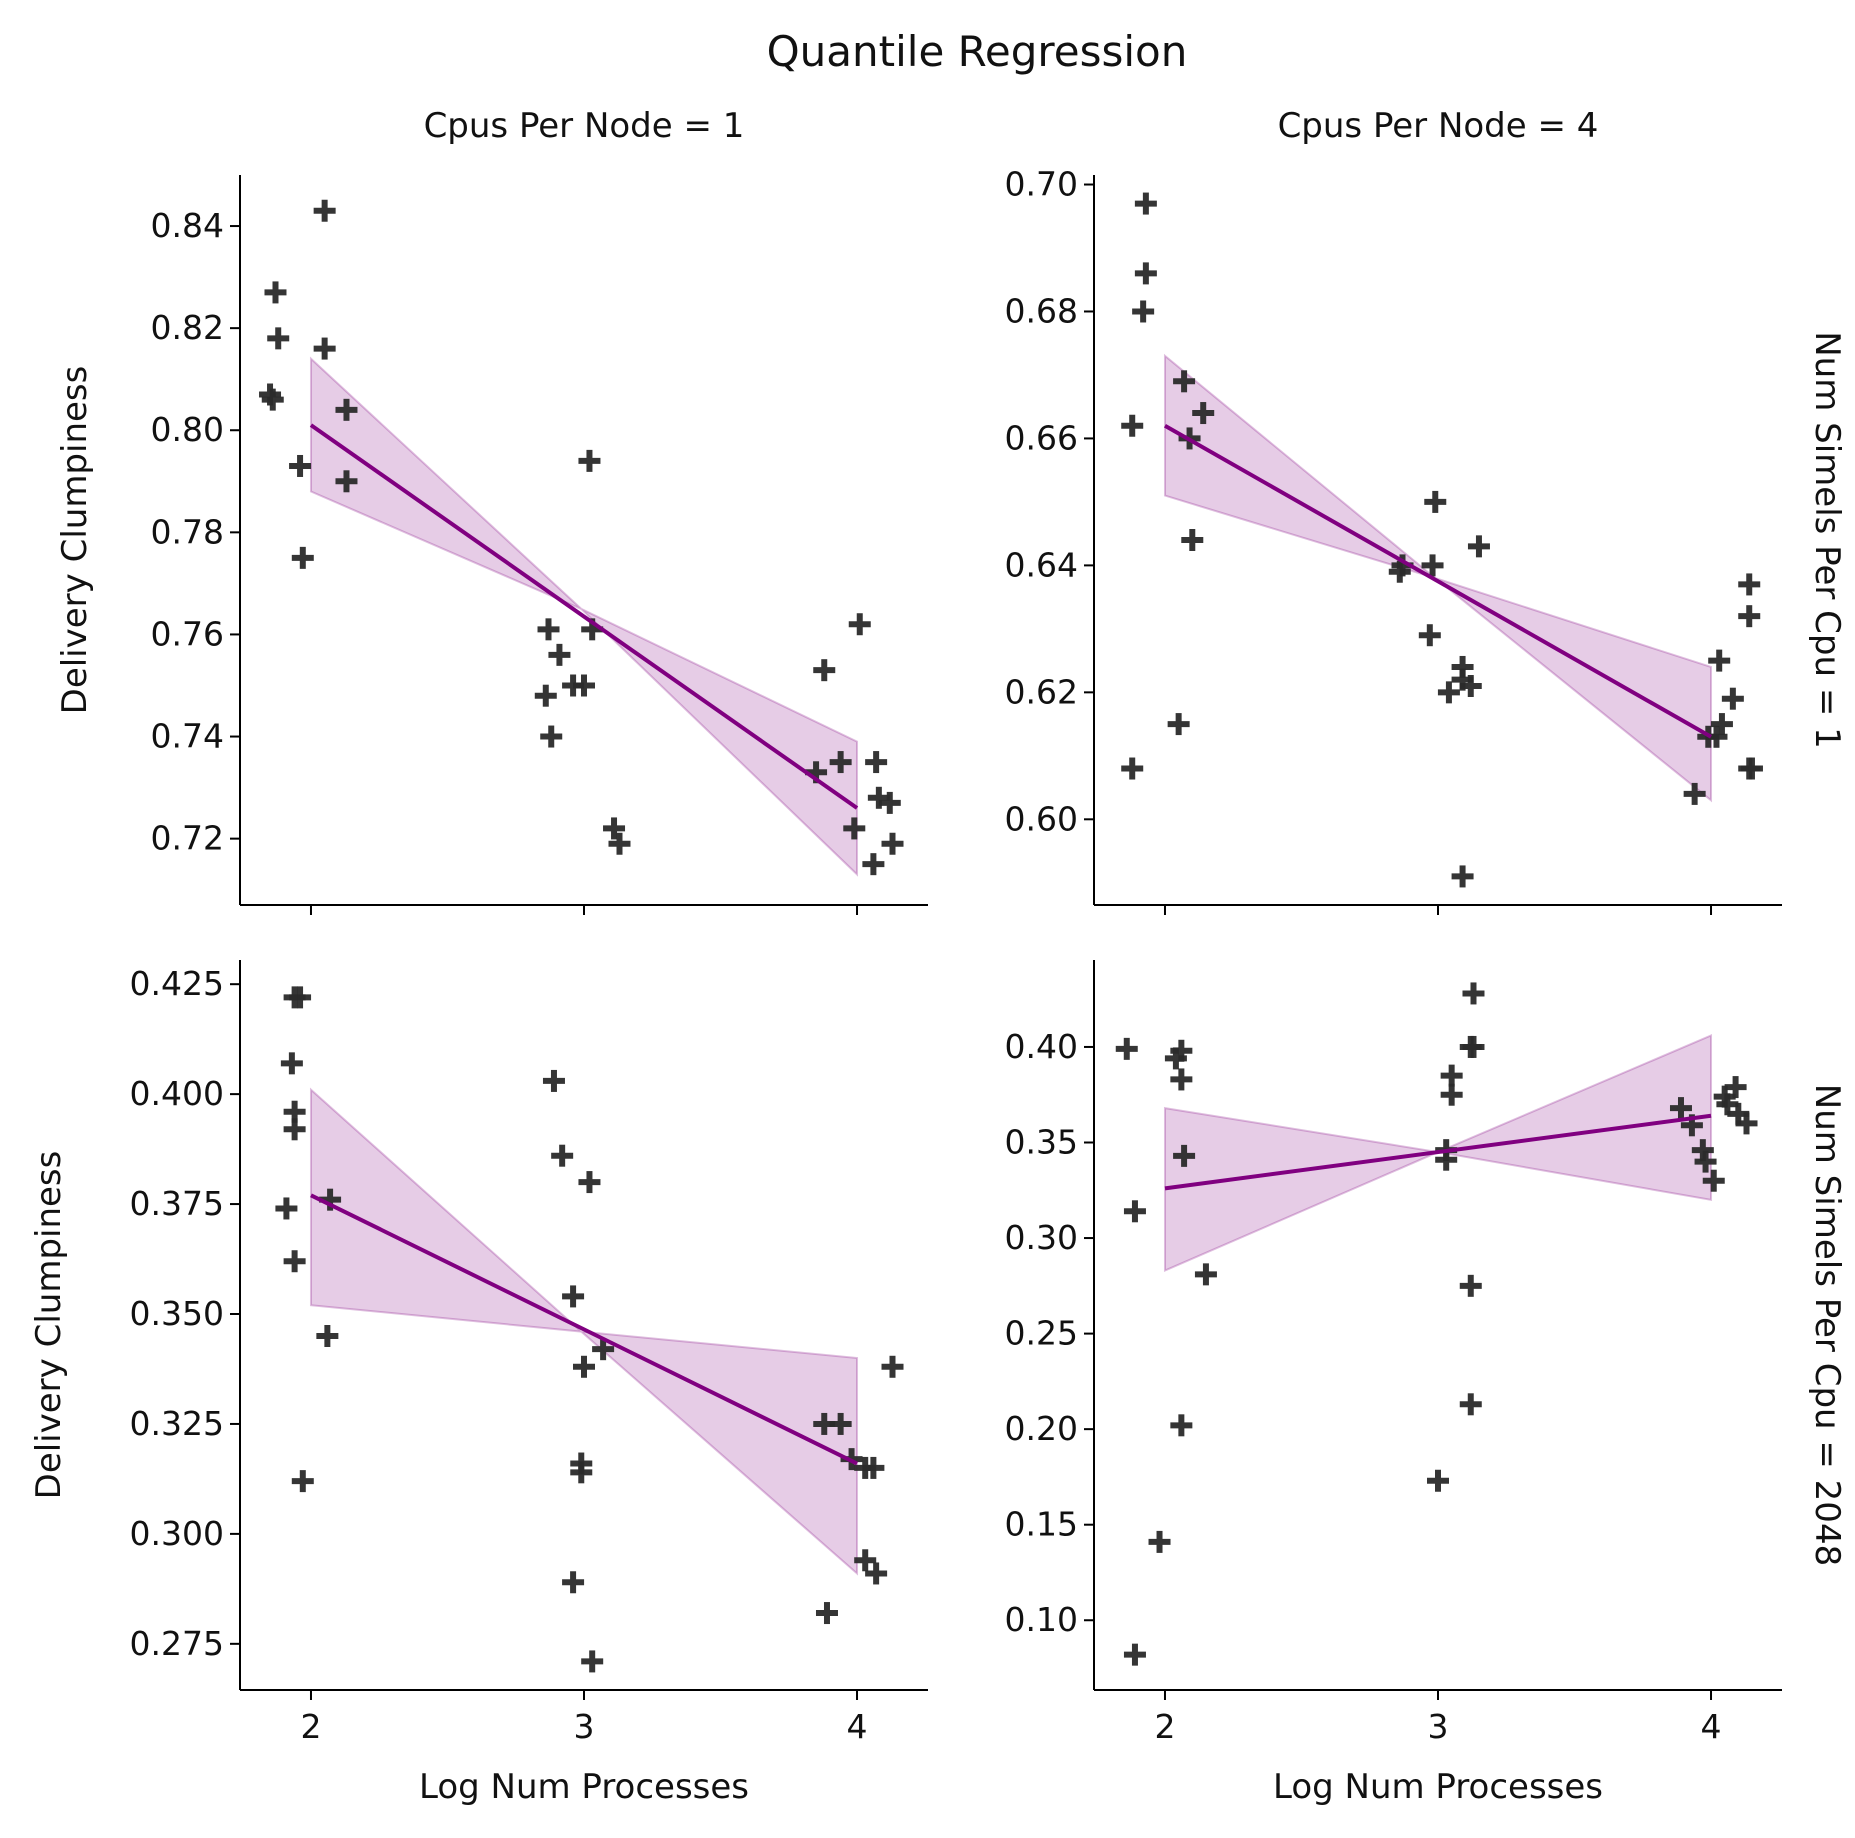  I want to click on y-tick-label: 0.70, so click(1041, 184).